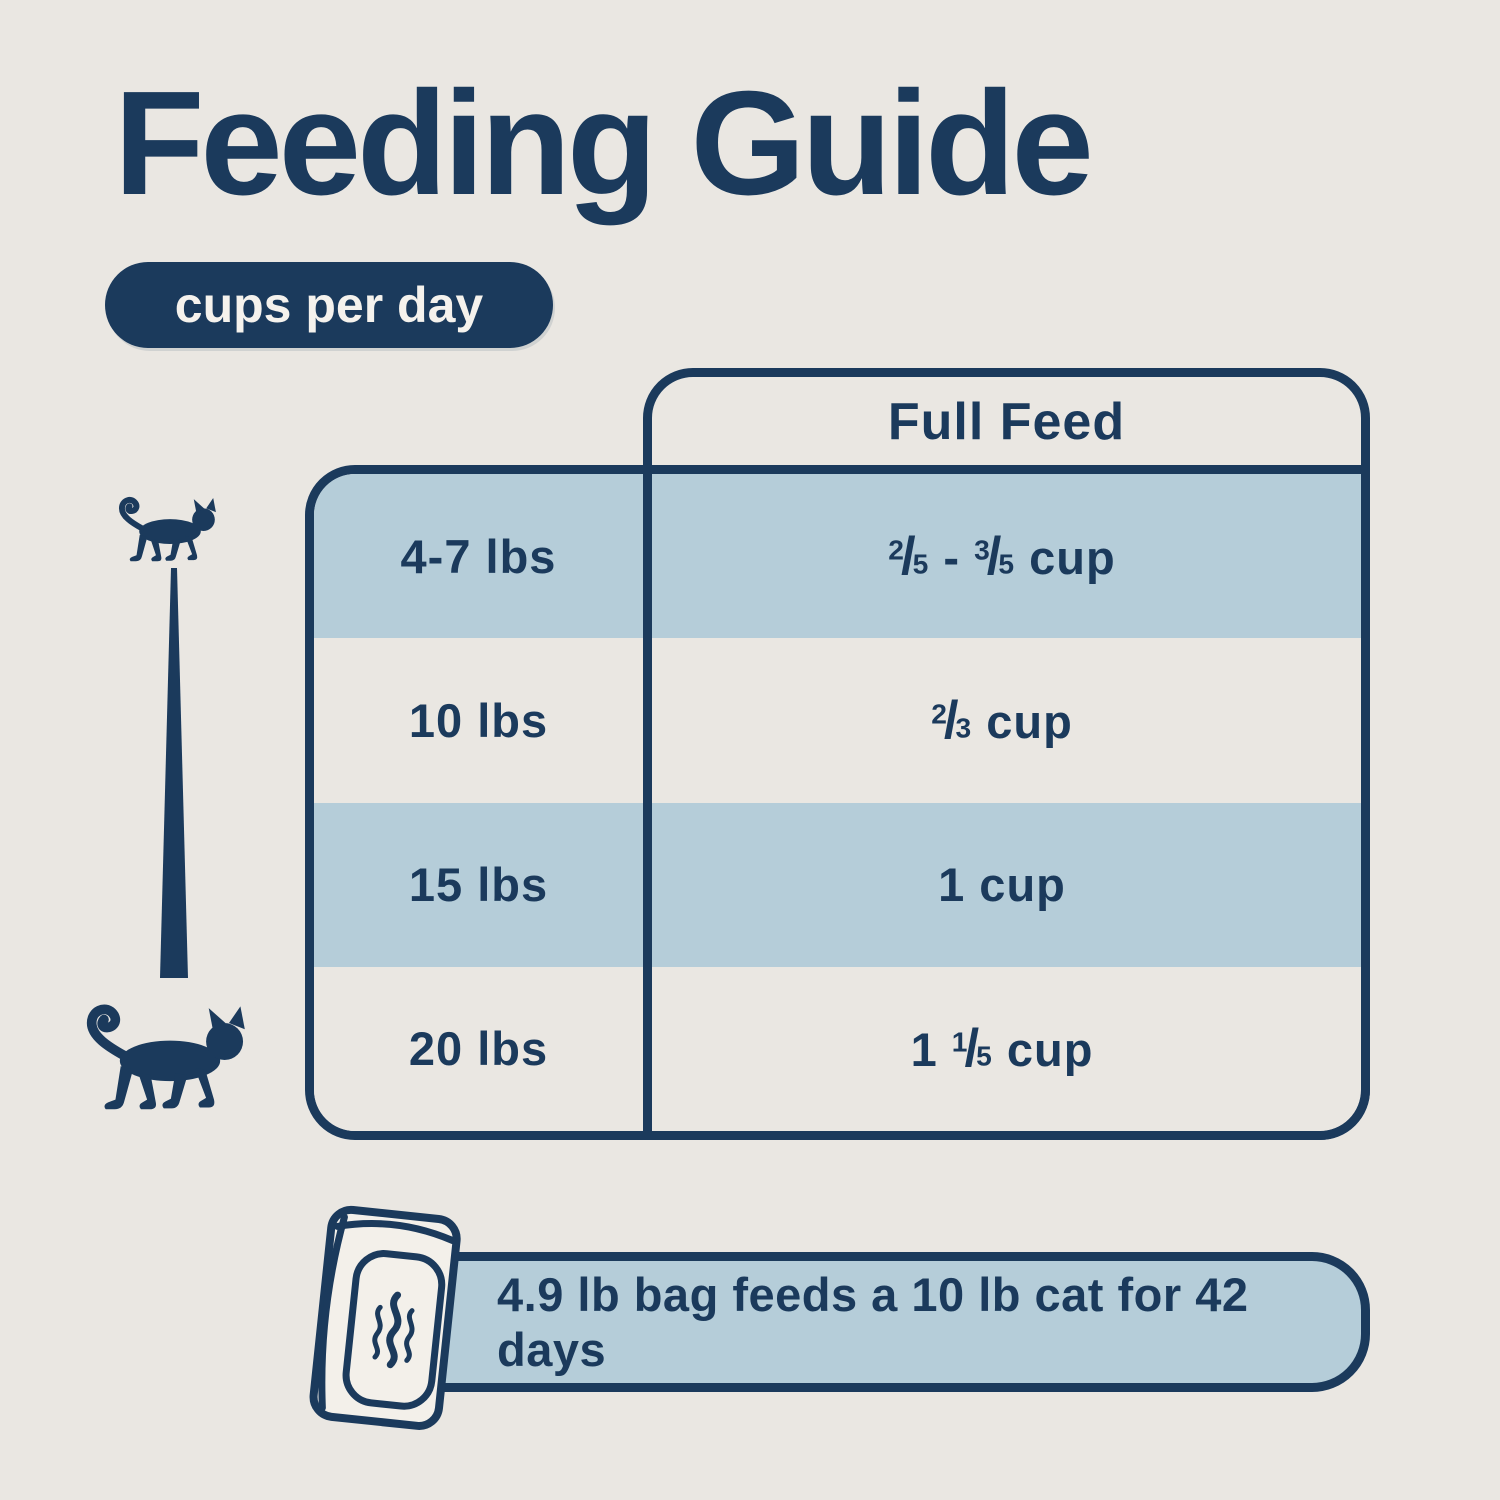 The width and height of the screenshot is (1500, 1500). Describe the element at coordinates (995, 556) in the screenshot. I see `fraction: 3/5` at that location.